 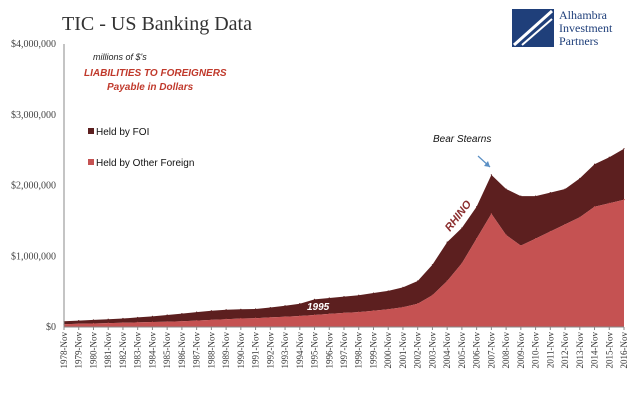 What do you see at coordinates (226, 350) in the screenshot?
I see `x-tick-label: 1989-Nov` at bounding box center [226, 350].